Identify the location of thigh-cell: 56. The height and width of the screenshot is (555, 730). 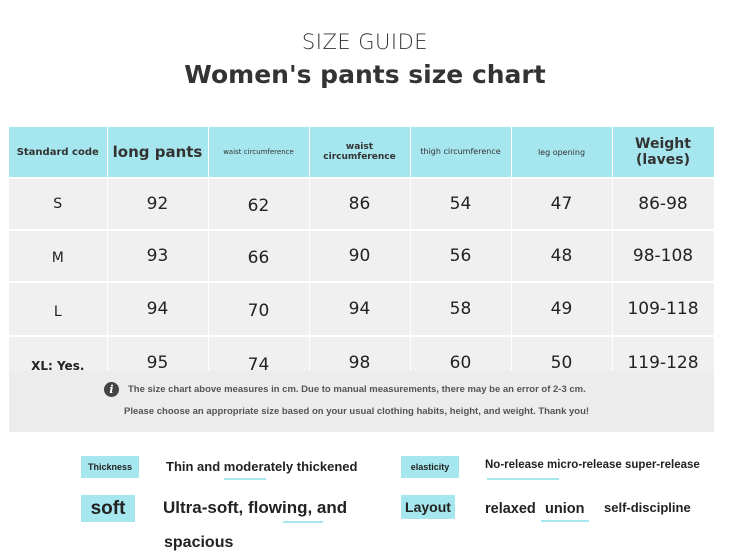
(461, 255).